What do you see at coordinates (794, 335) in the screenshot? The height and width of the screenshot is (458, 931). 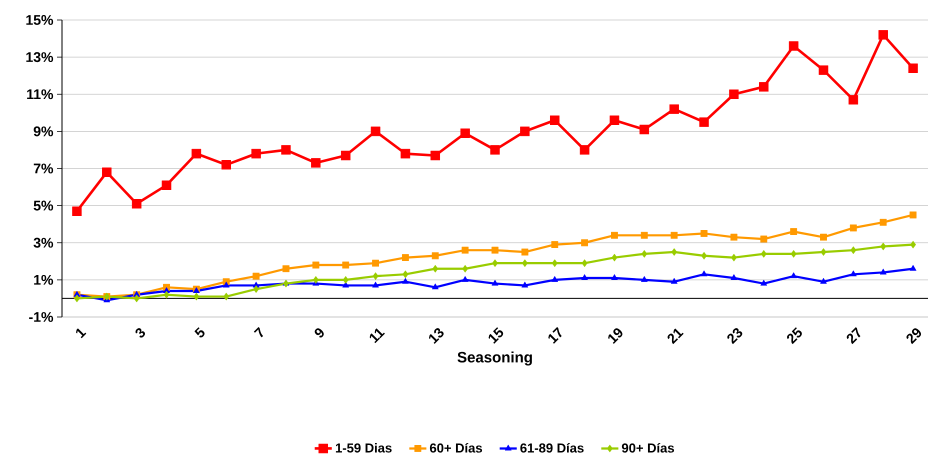 I see `x-tick-label: 25` at bounding box center [794, 335].